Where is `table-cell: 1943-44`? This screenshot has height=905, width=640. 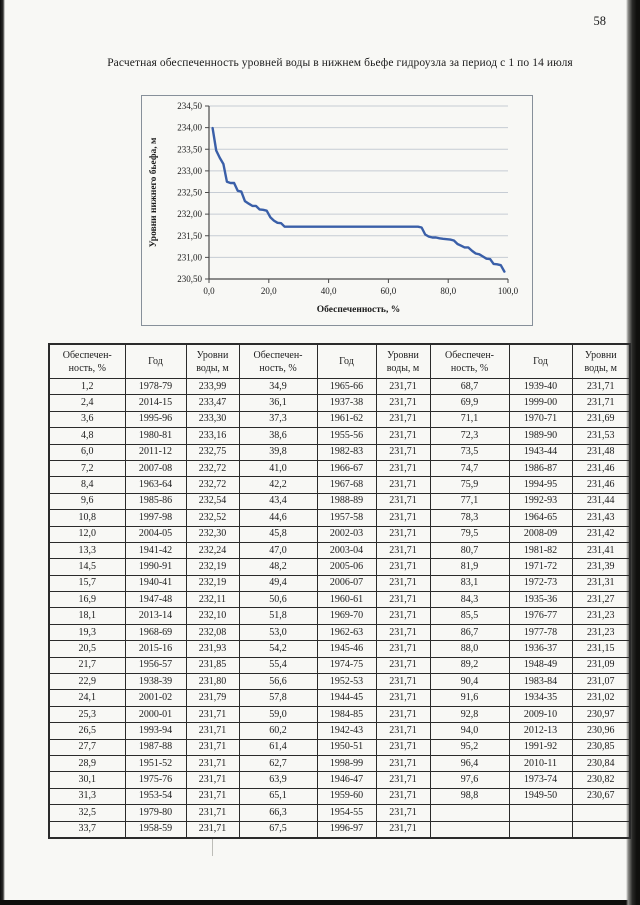 table-cell: 1943-44 is located at coordinates (540, 452).